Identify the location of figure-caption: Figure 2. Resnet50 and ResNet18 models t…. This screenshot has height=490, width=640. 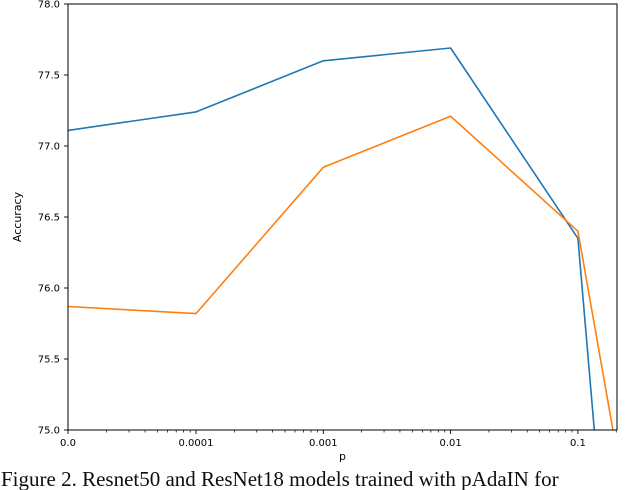
(280, 478).